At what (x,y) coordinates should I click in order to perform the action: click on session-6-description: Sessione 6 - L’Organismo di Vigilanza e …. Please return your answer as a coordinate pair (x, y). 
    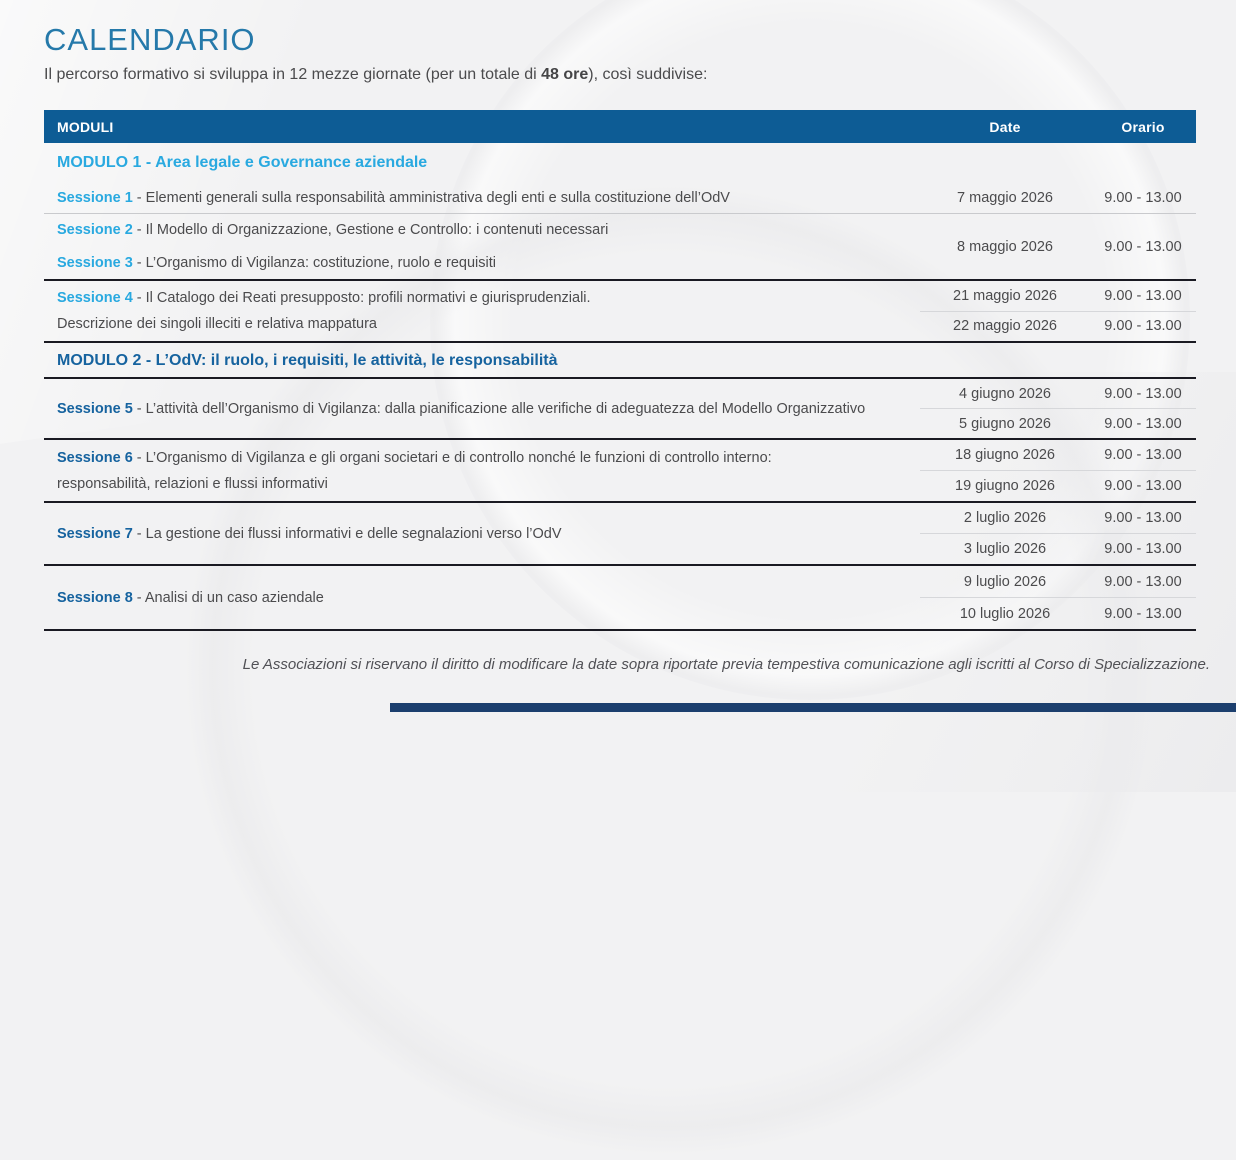
    Looking at the image, I should click on (488, 458).